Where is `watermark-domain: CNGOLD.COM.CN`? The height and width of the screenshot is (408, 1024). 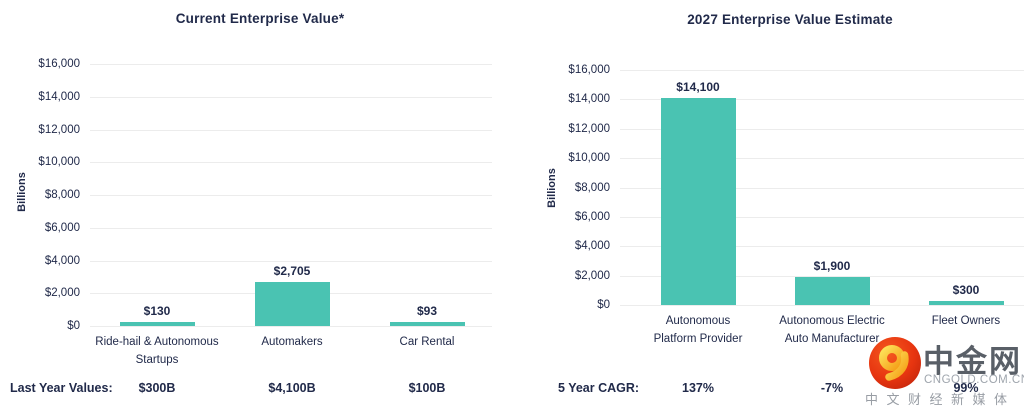
watermark-domain: CNGOLD.COM.CN is located at coordinates (974, 380).